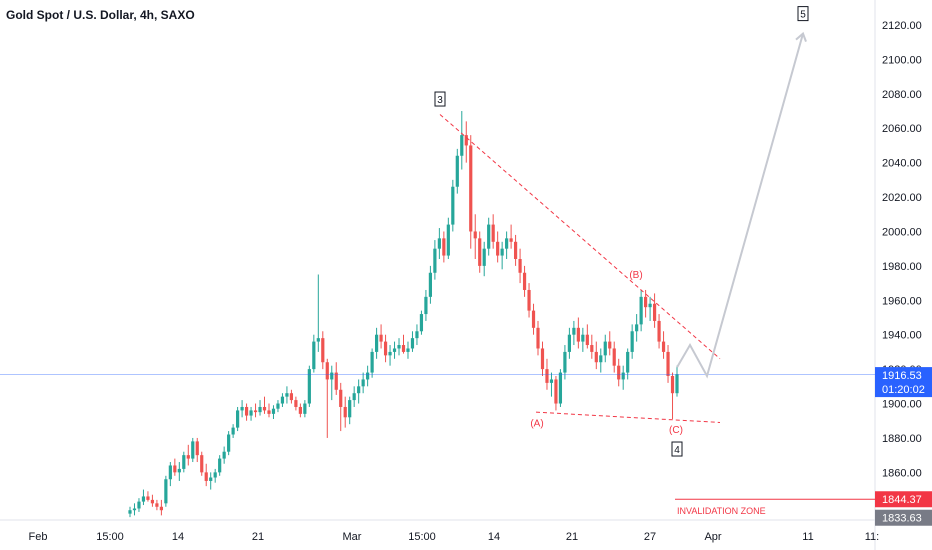  I want to click on y-tick-label: 1980.00, so click(902, 267).